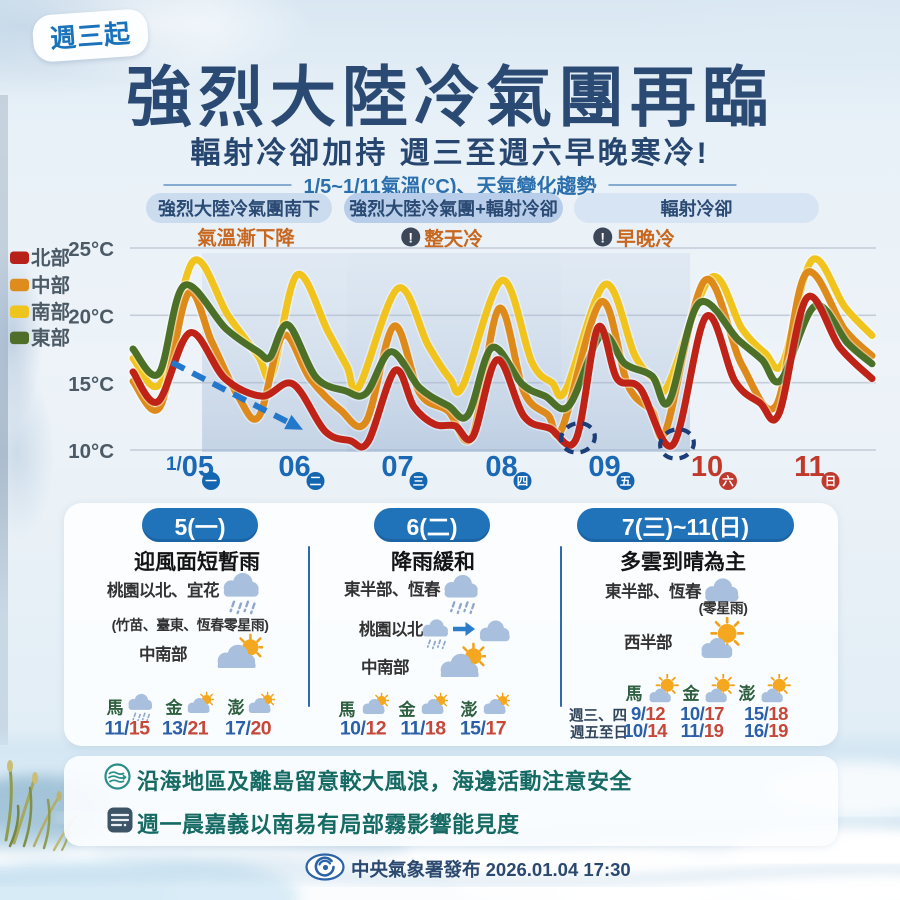  I want to click on chart-legend: 北部 中部 南部 東部, so click(40, 298).